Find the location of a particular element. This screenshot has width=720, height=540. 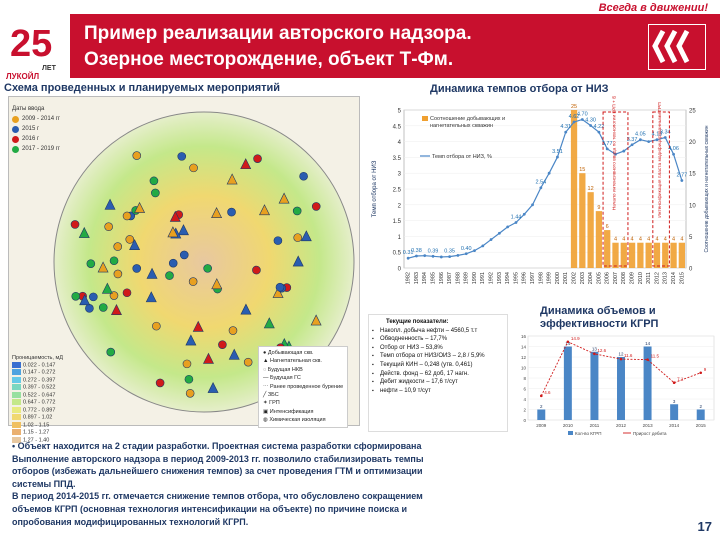

rate-label: 1.44 is located at coordinates (516, 217).